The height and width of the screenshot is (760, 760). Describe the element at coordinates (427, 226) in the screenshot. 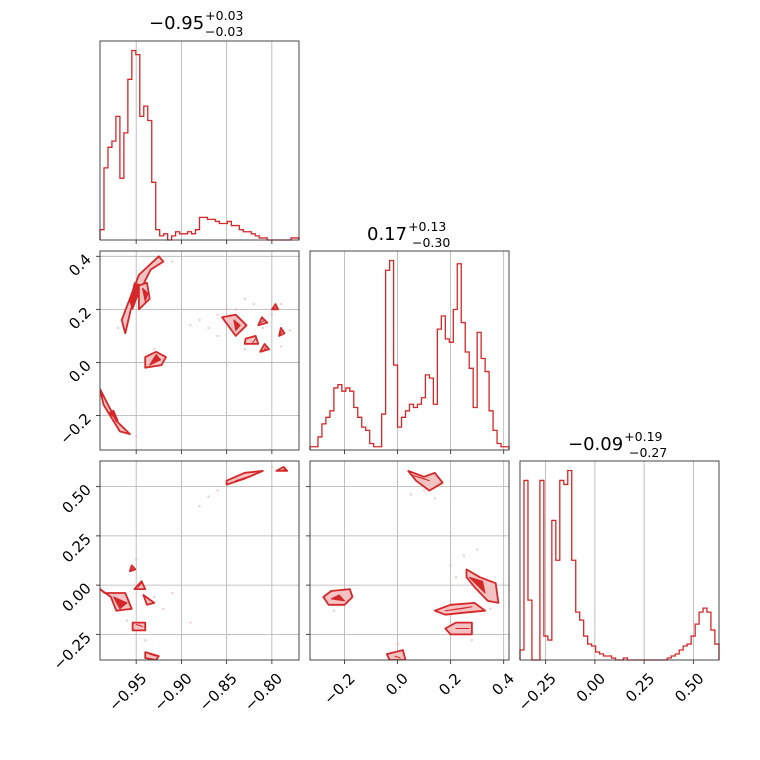

I see `title-param-2-upper: +0.13` at that location.